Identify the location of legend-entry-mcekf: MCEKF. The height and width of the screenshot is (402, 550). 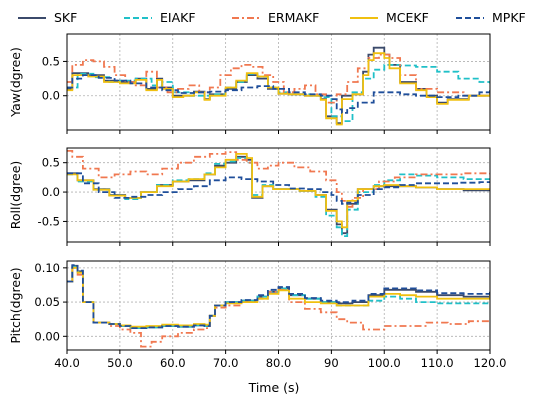
(389, 17).